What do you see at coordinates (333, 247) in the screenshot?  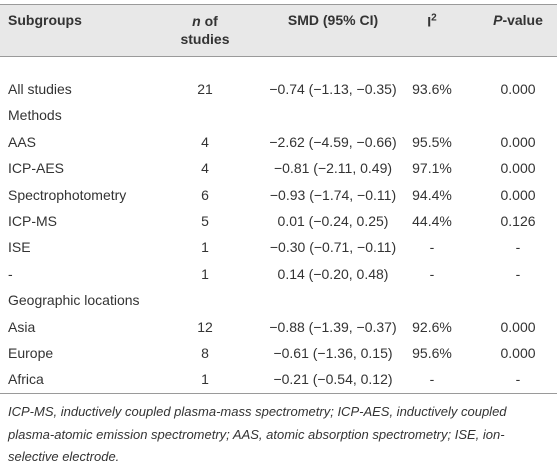 I see `table-cell: −0.30 (−0.71, −0.11)` at bounding box center [333, 247].